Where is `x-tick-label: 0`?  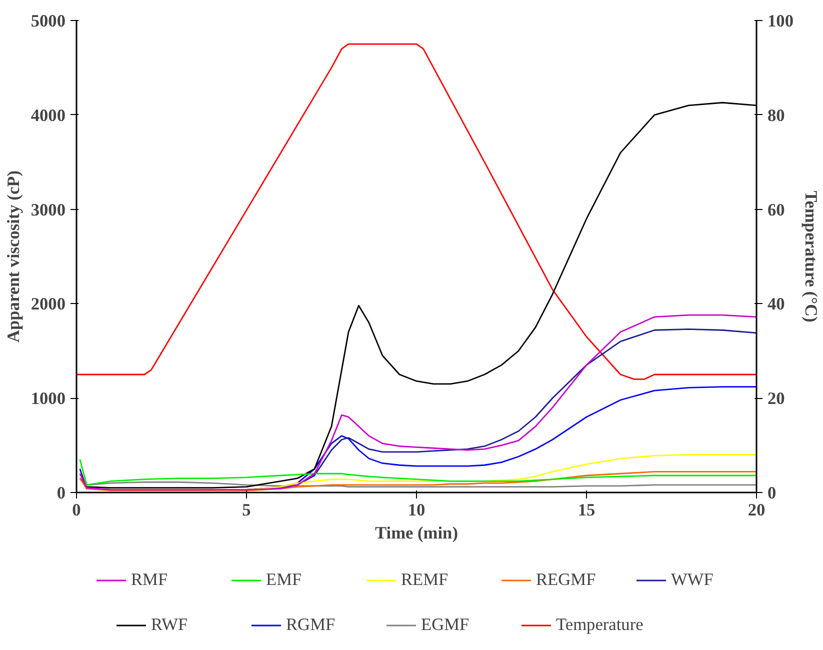 x-tick-label: 0 is located at coordinates (76, 510).